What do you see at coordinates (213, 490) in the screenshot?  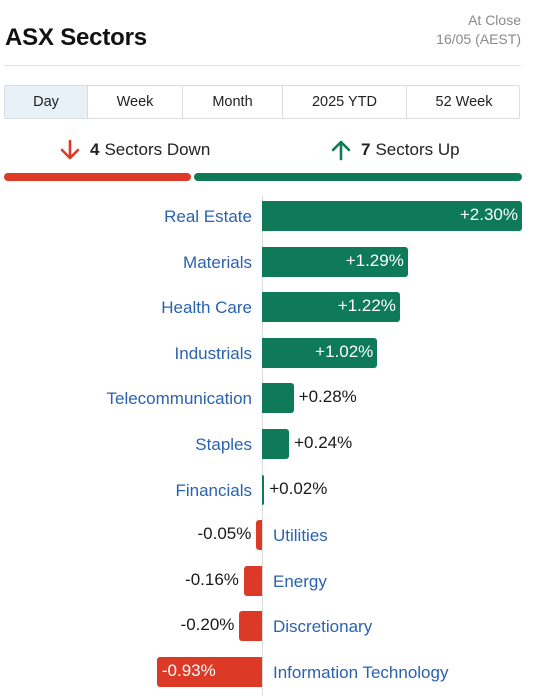 I see `sector-label-financials: Financials` at bounding box center [213, 490].